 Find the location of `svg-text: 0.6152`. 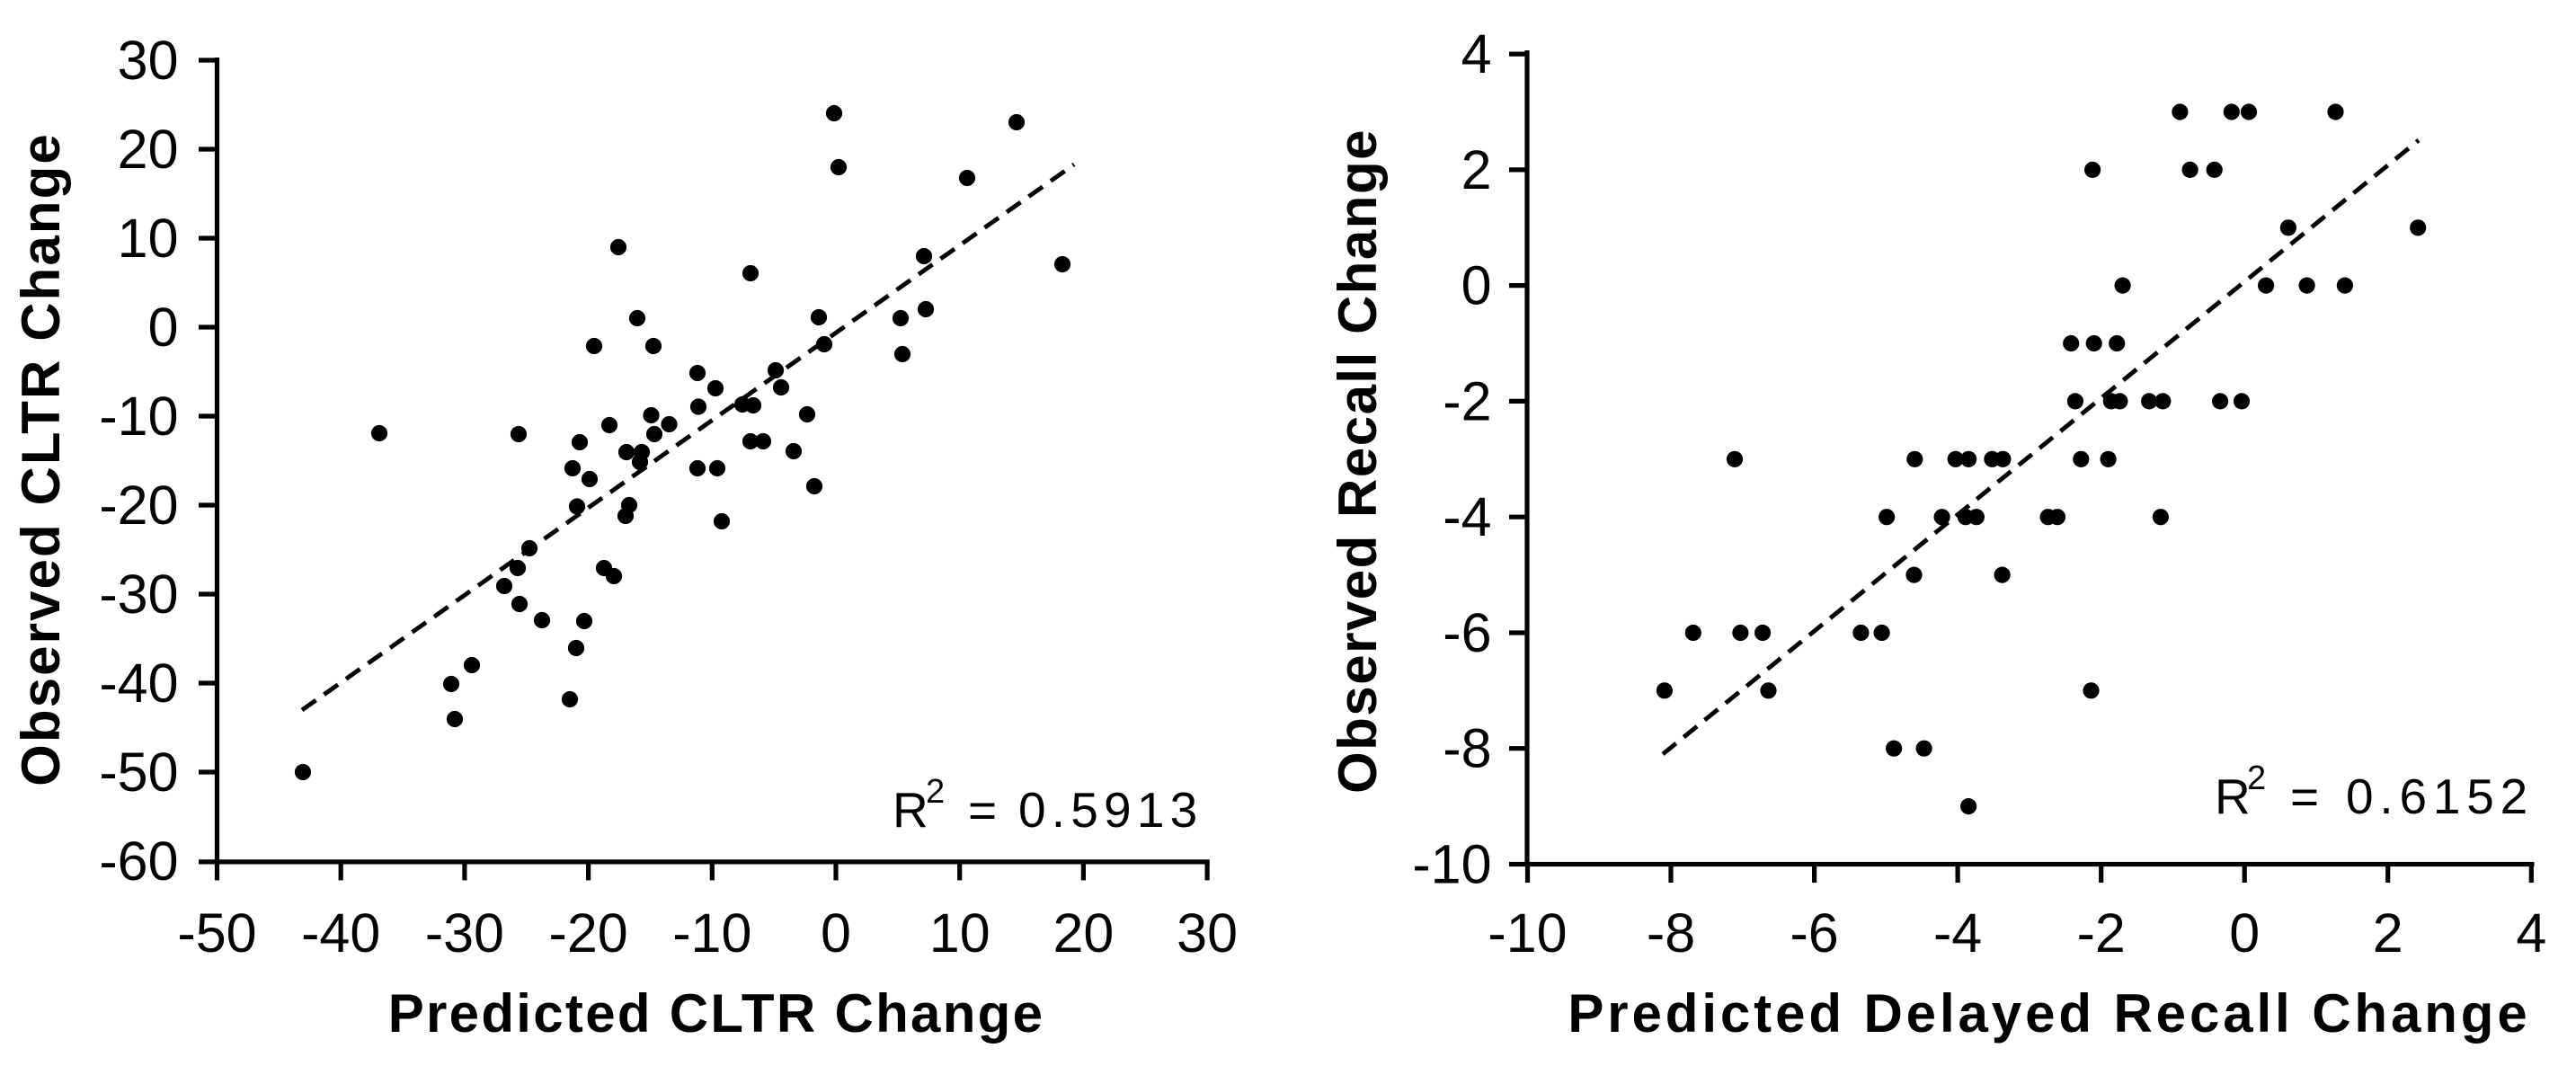

svg-text: 0.6152 is located at coordinates (2440, 796).